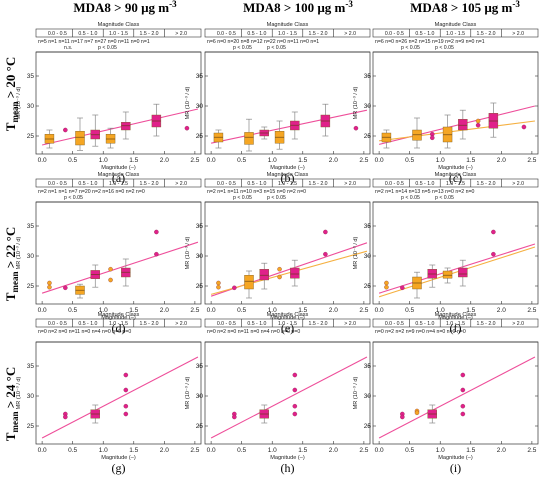 This screenshot has height=497, width=550. Describe the element at coordinates (456, 328) in the screenshot. I see `panel-letter: (f)` at that location.